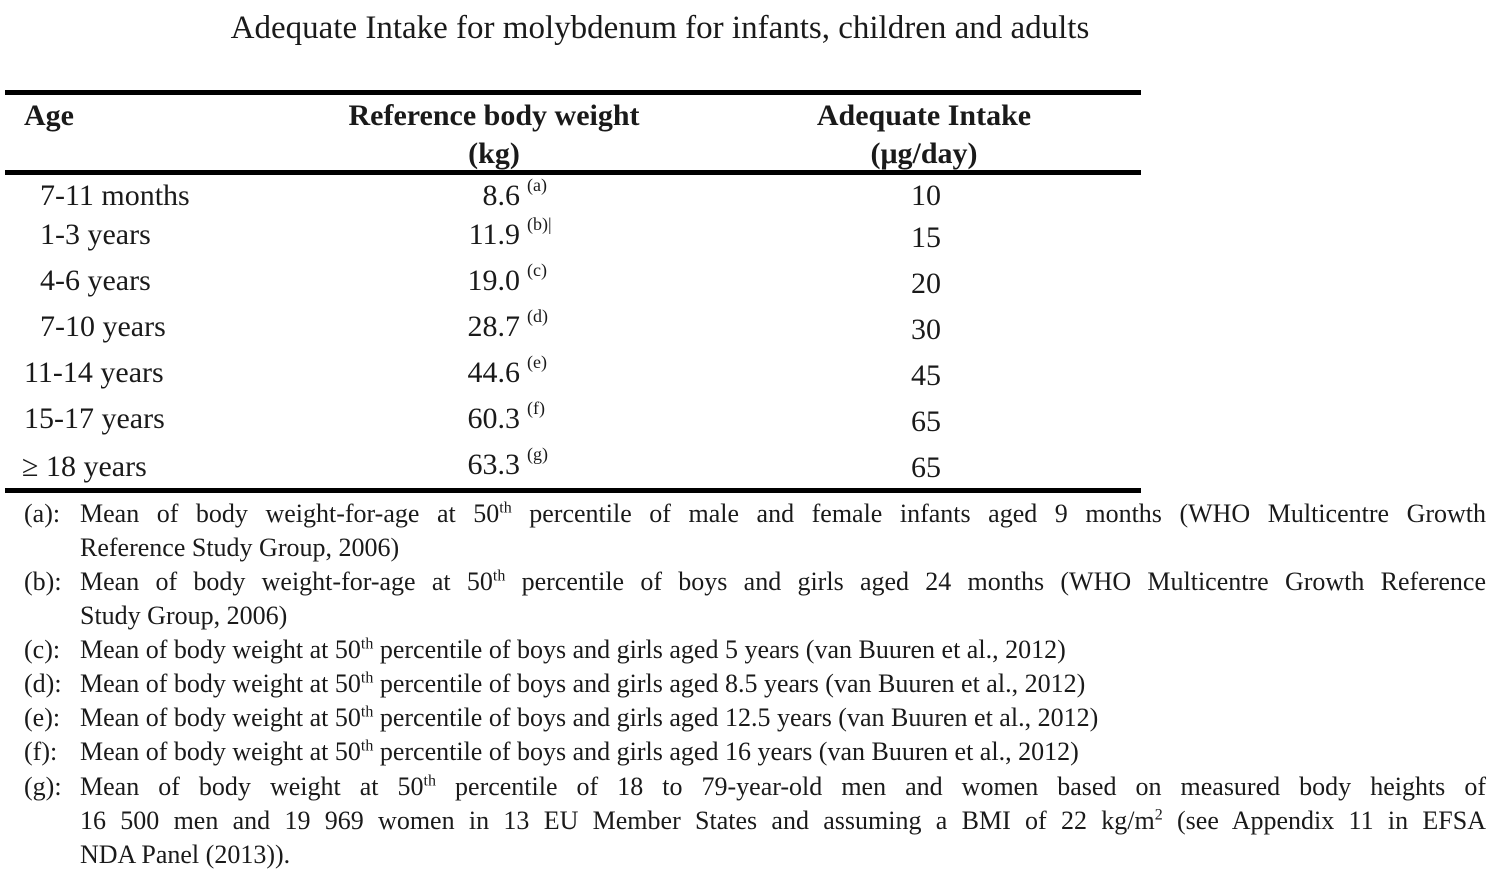 This screenshot has height=881, width=1500. What do you see at coordinates (926, 283) in the screenshot?
I see `table-row-ai: 20` at bounding box center [926, 283].